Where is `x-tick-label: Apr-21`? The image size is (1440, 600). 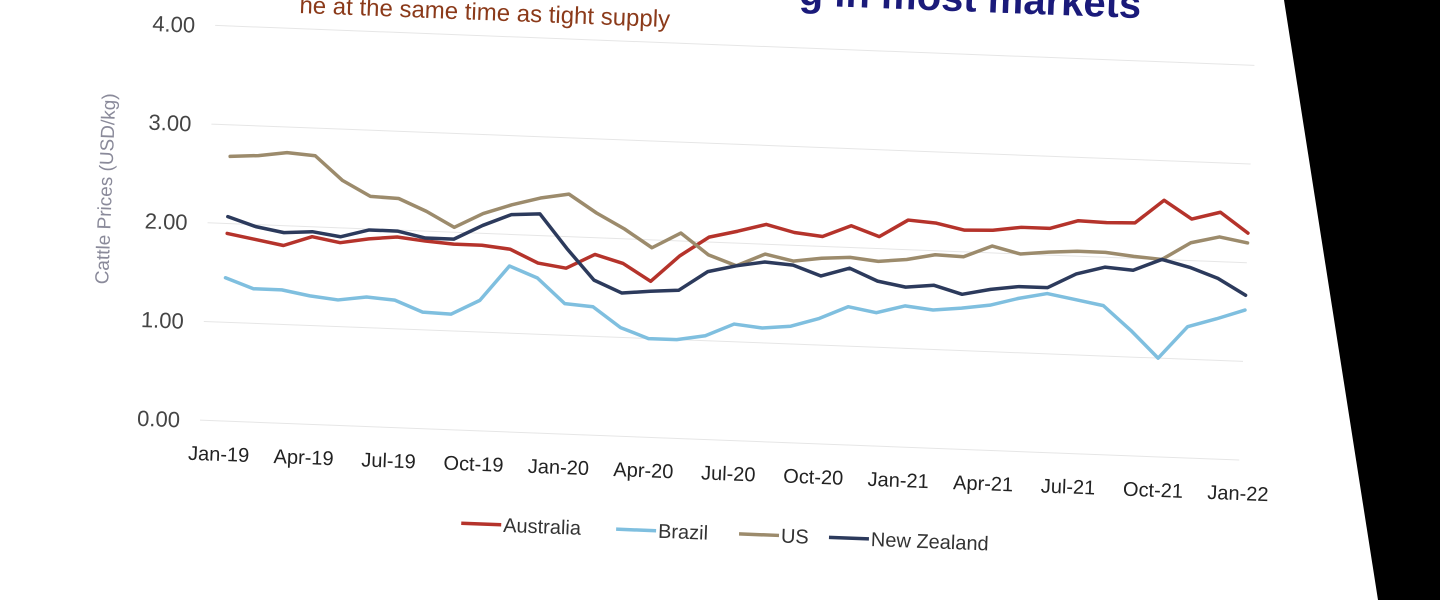 x-tick-label: Apr-21 is located at coordinates (983, 484).